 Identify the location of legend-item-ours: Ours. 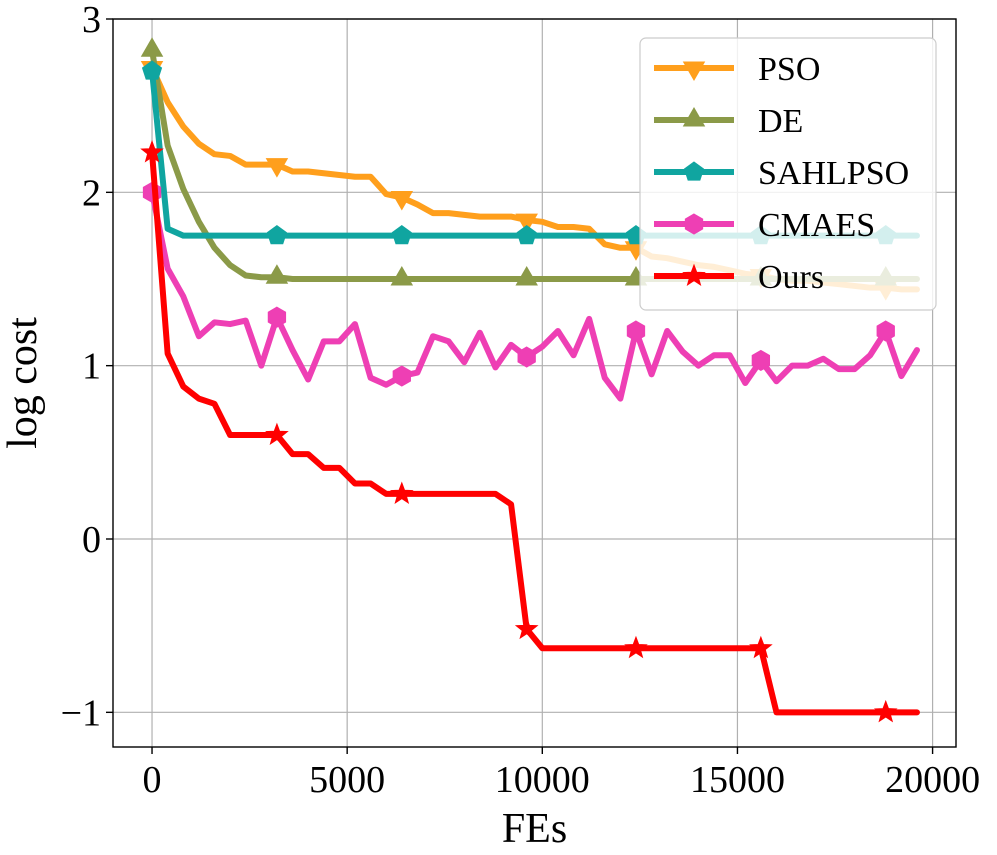
(739, 277).